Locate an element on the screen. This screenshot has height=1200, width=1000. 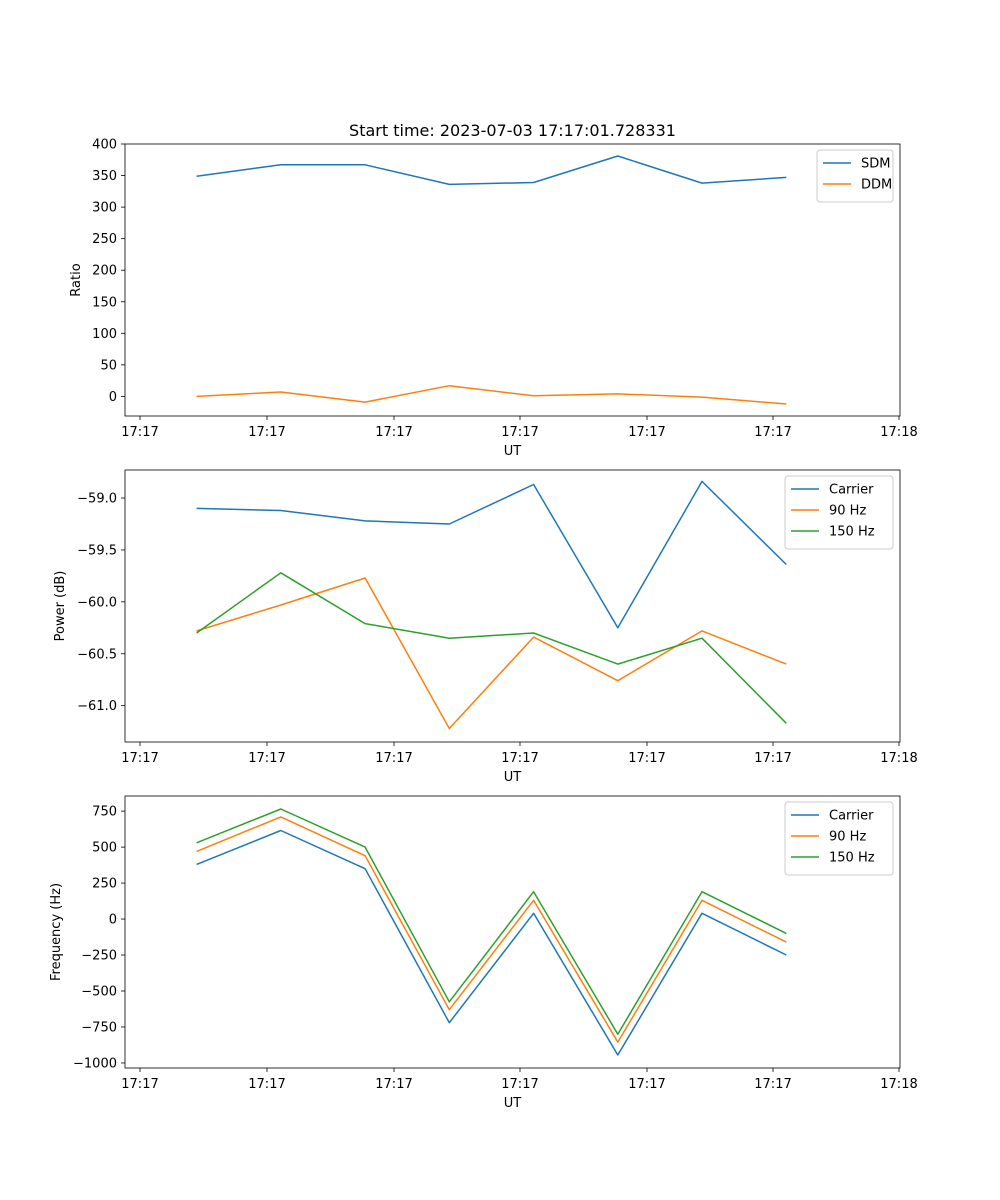
y-axis-label: Frequency (Hz) is located at coordinates (56, 932).